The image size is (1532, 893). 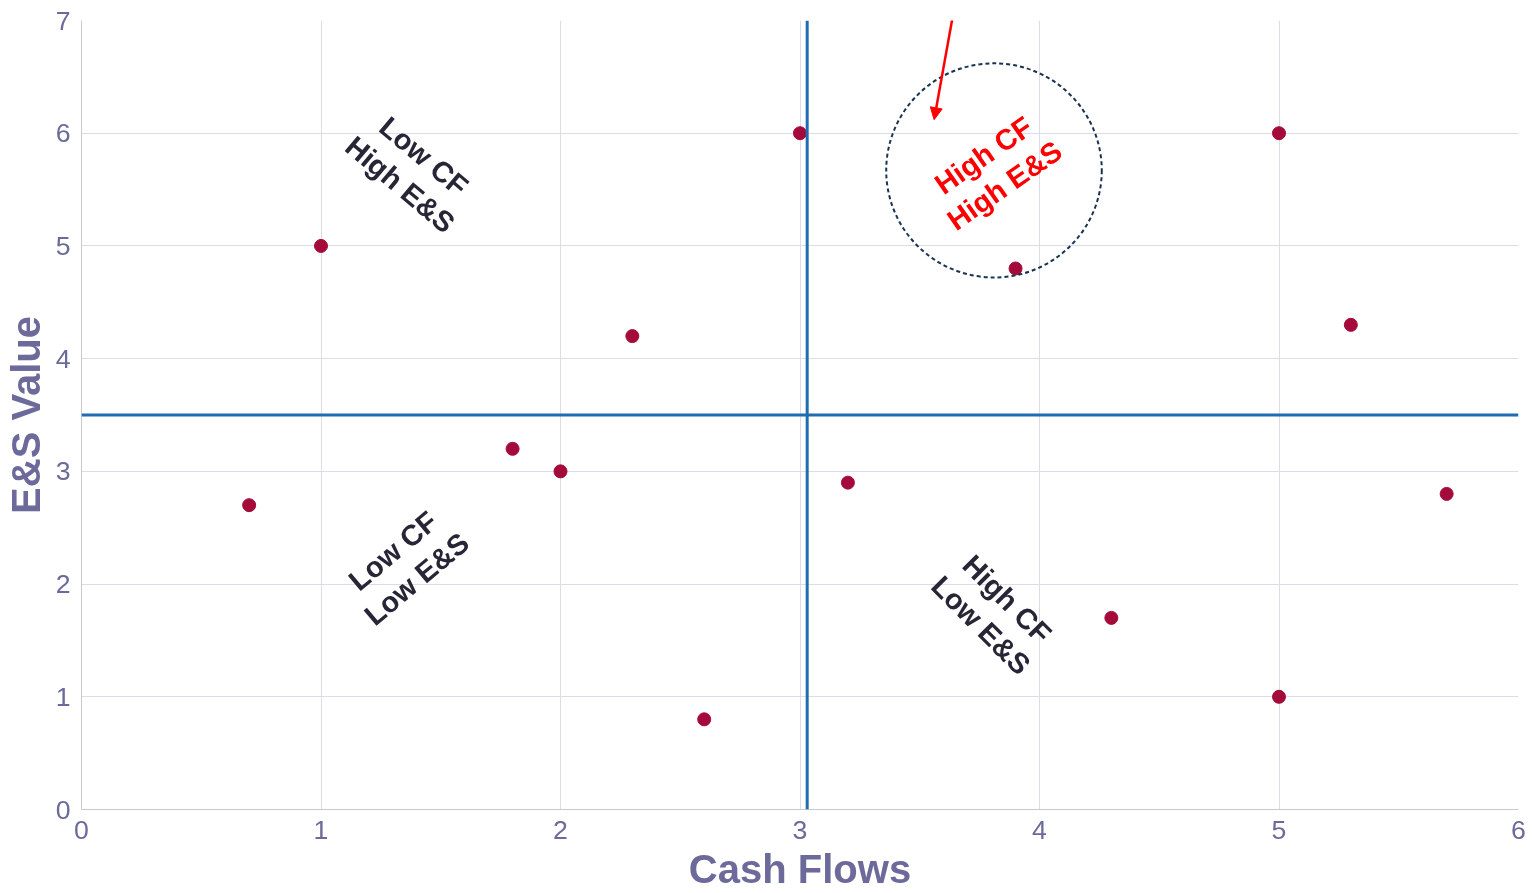 What do you see at coordinates (63, 245) in the screenshot?
I see `y-tick-label: 5` at bounding box center [63, 245].